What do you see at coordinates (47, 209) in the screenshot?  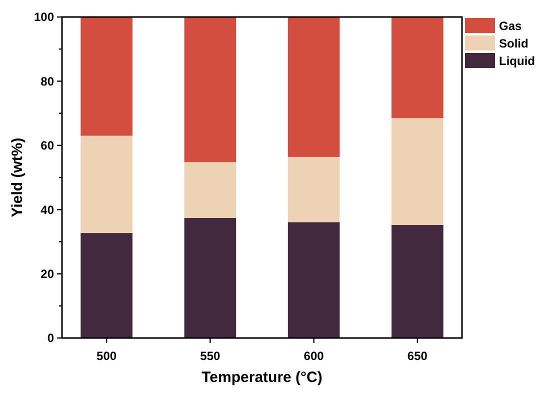 I see `y-tick-label: 40` at bounding box center [47, 209].